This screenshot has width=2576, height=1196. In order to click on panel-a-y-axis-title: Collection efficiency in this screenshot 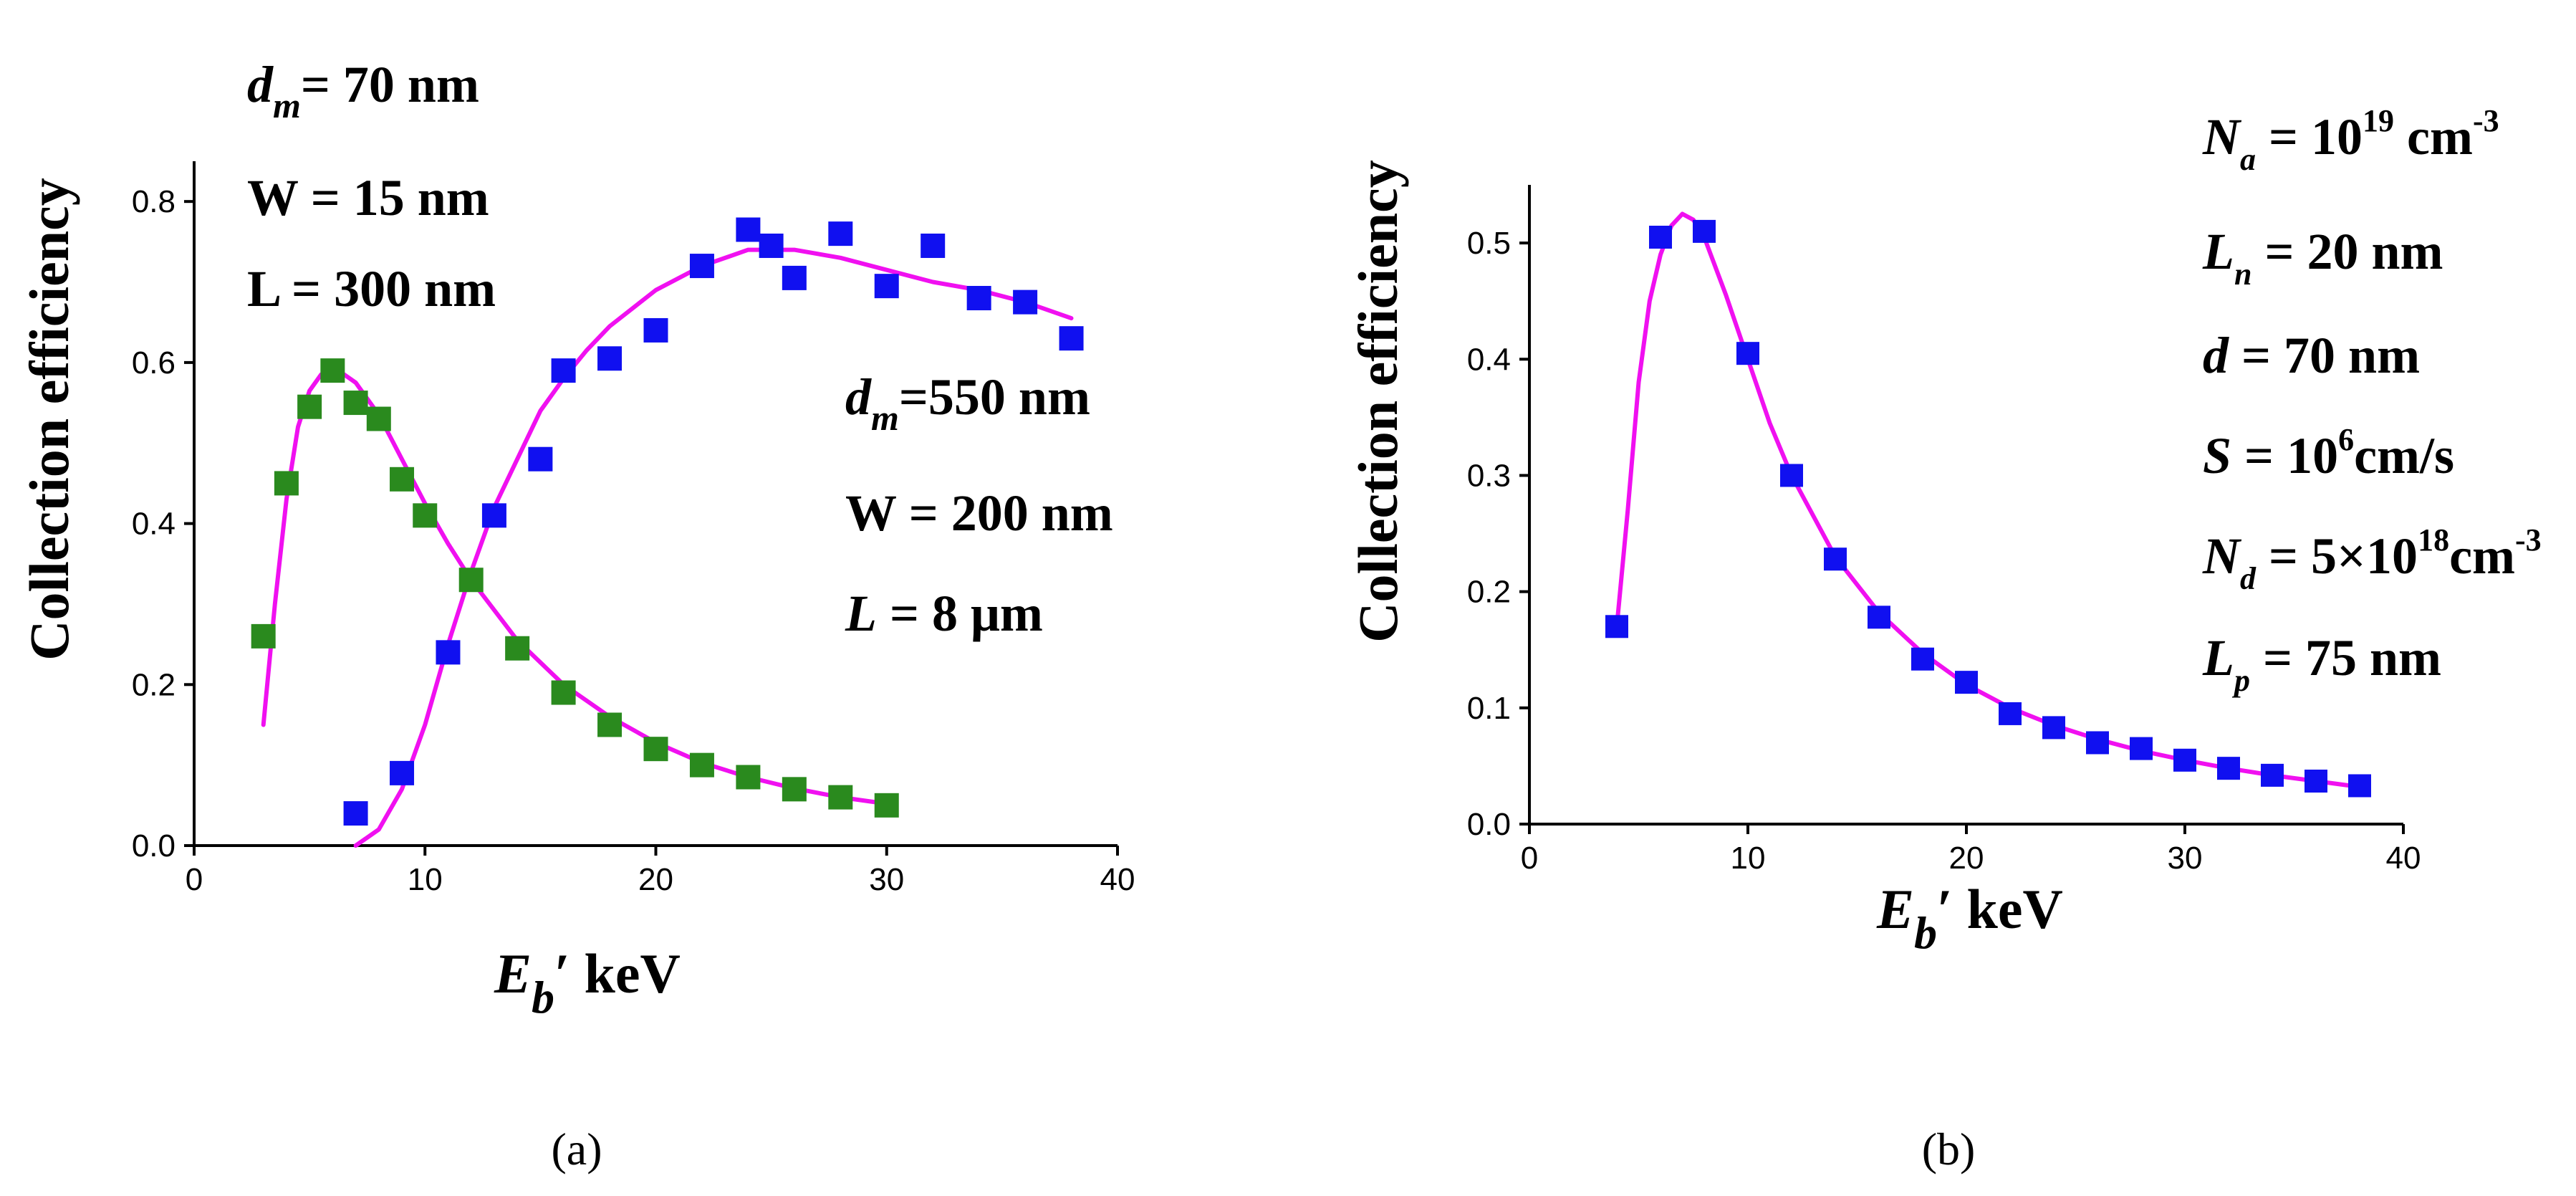, I will do `click(49, 420)`.